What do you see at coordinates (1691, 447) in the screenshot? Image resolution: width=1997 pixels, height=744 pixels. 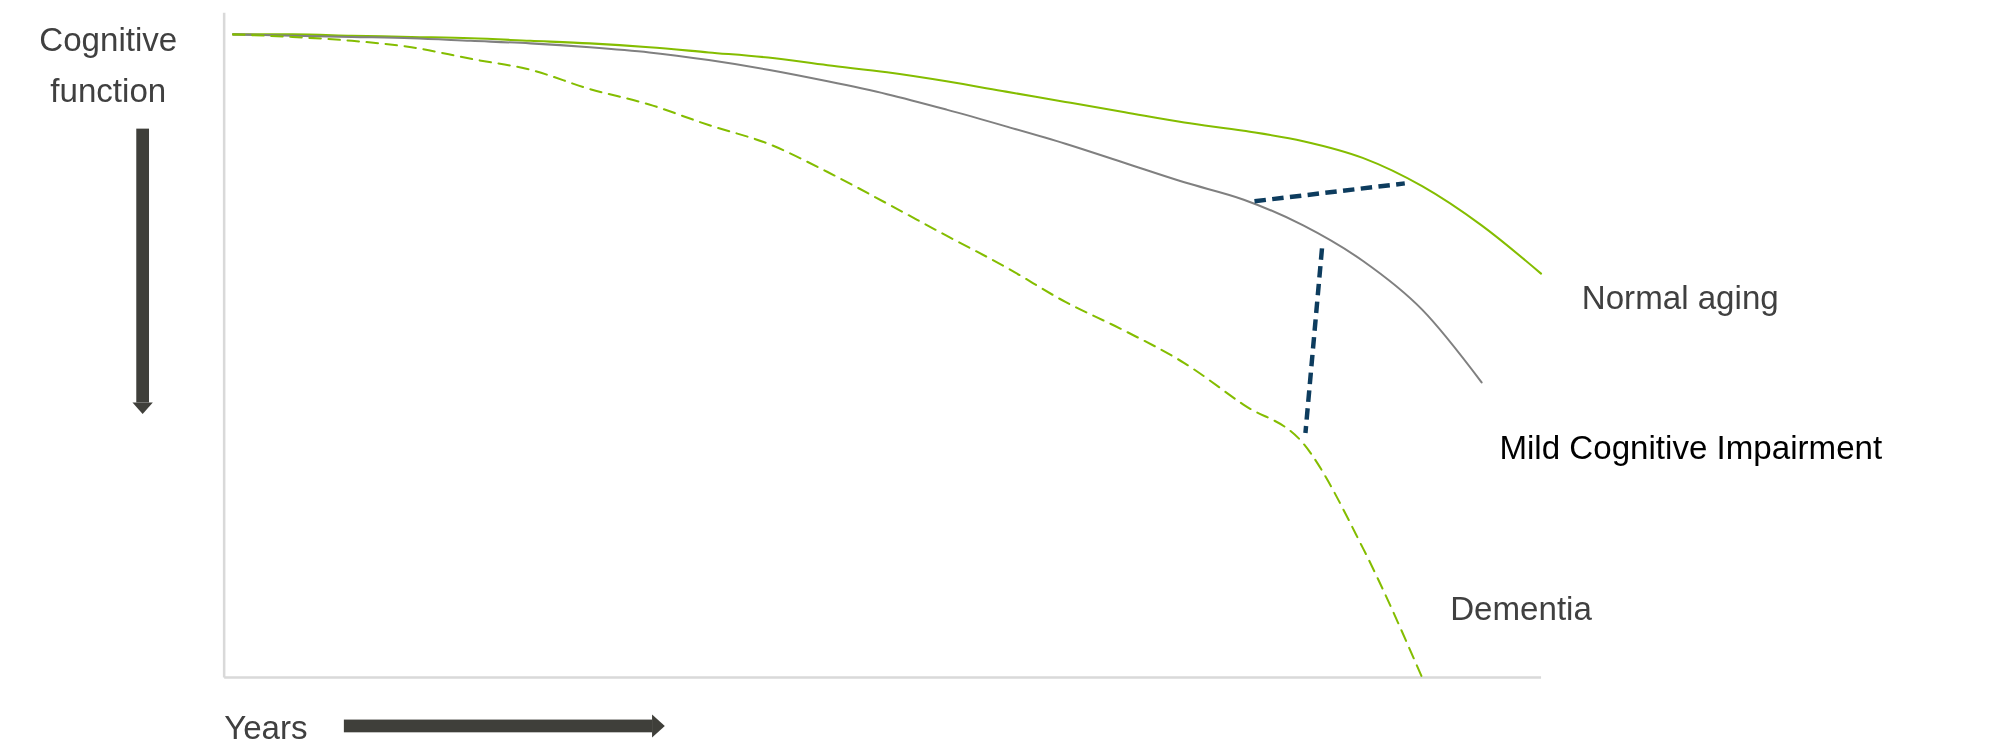 I see `series-label: Mild Cognitive Impairment` at bounding box center [1691, 447].